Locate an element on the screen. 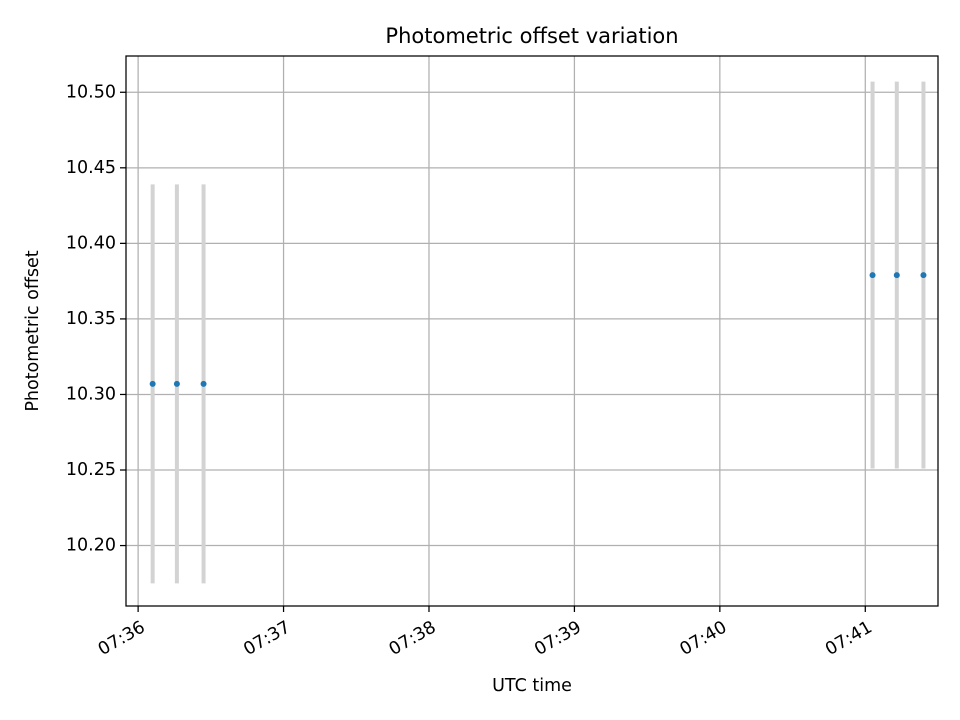 This screenshot has height=720, width=960. y-tick-label: 10.25 is located at coordinates (91, 470).